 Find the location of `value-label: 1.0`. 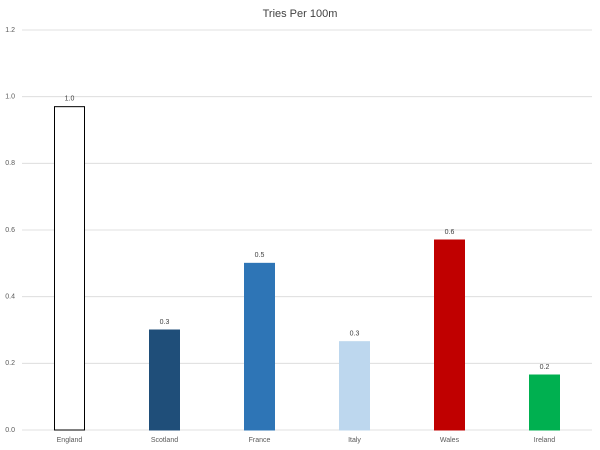

value-label: 1.0 is located at coordinates (70, 99).